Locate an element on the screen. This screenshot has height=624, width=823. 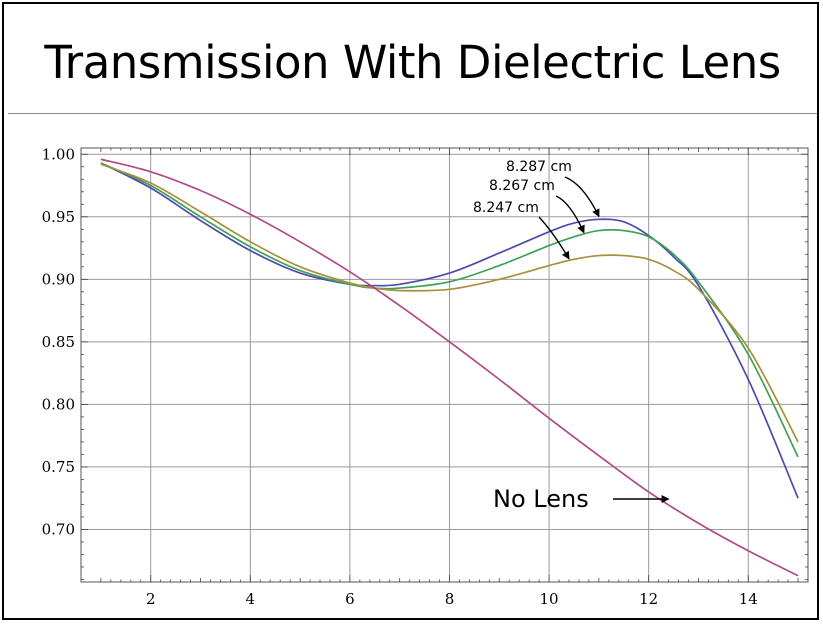
x-tick-label-4: 10 is located at coordinates (549, 599).